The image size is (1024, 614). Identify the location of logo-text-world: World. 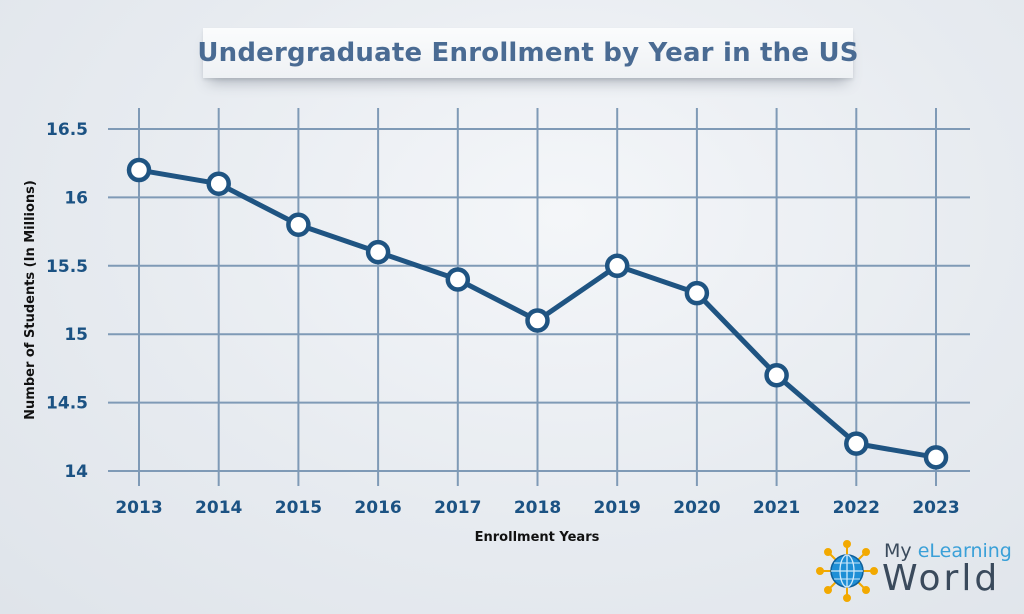
(941, 578).